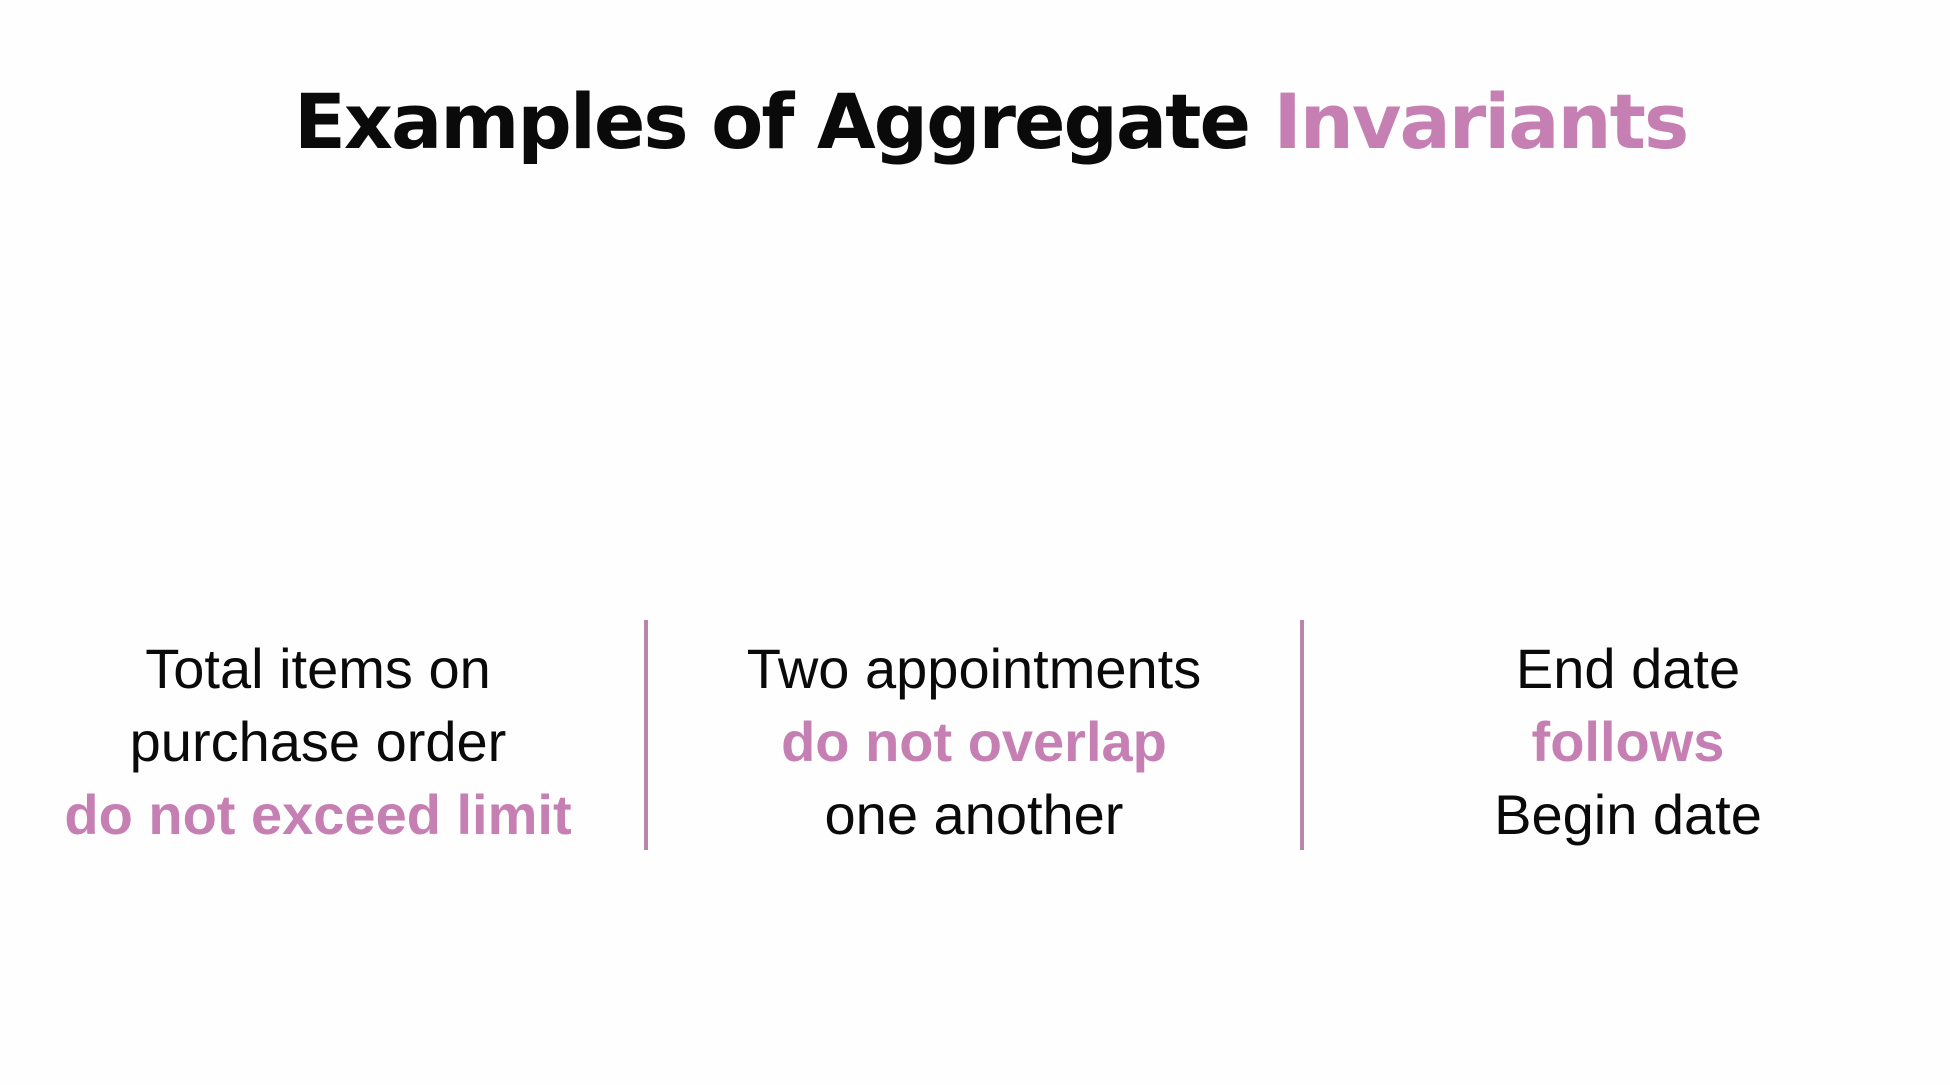 The width and height of the screenshot is (1950, 1085). I want to click on slide-title-accent: Invariants, so click(1481, 121).